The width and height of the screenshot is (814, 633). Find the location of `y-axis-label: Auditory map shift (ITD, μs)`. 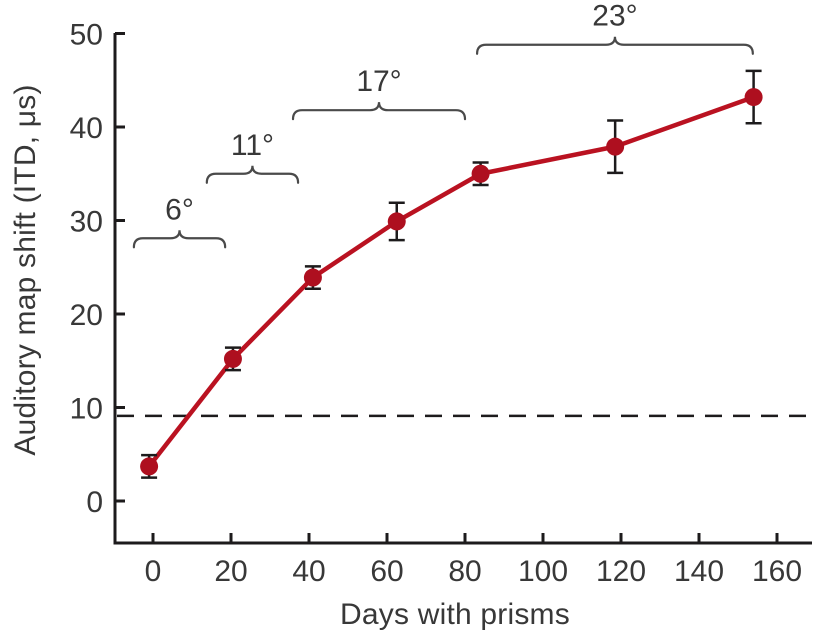

y-axis-label: Auditory map shift (ITD, μs) is located at coordinates (25, 270).